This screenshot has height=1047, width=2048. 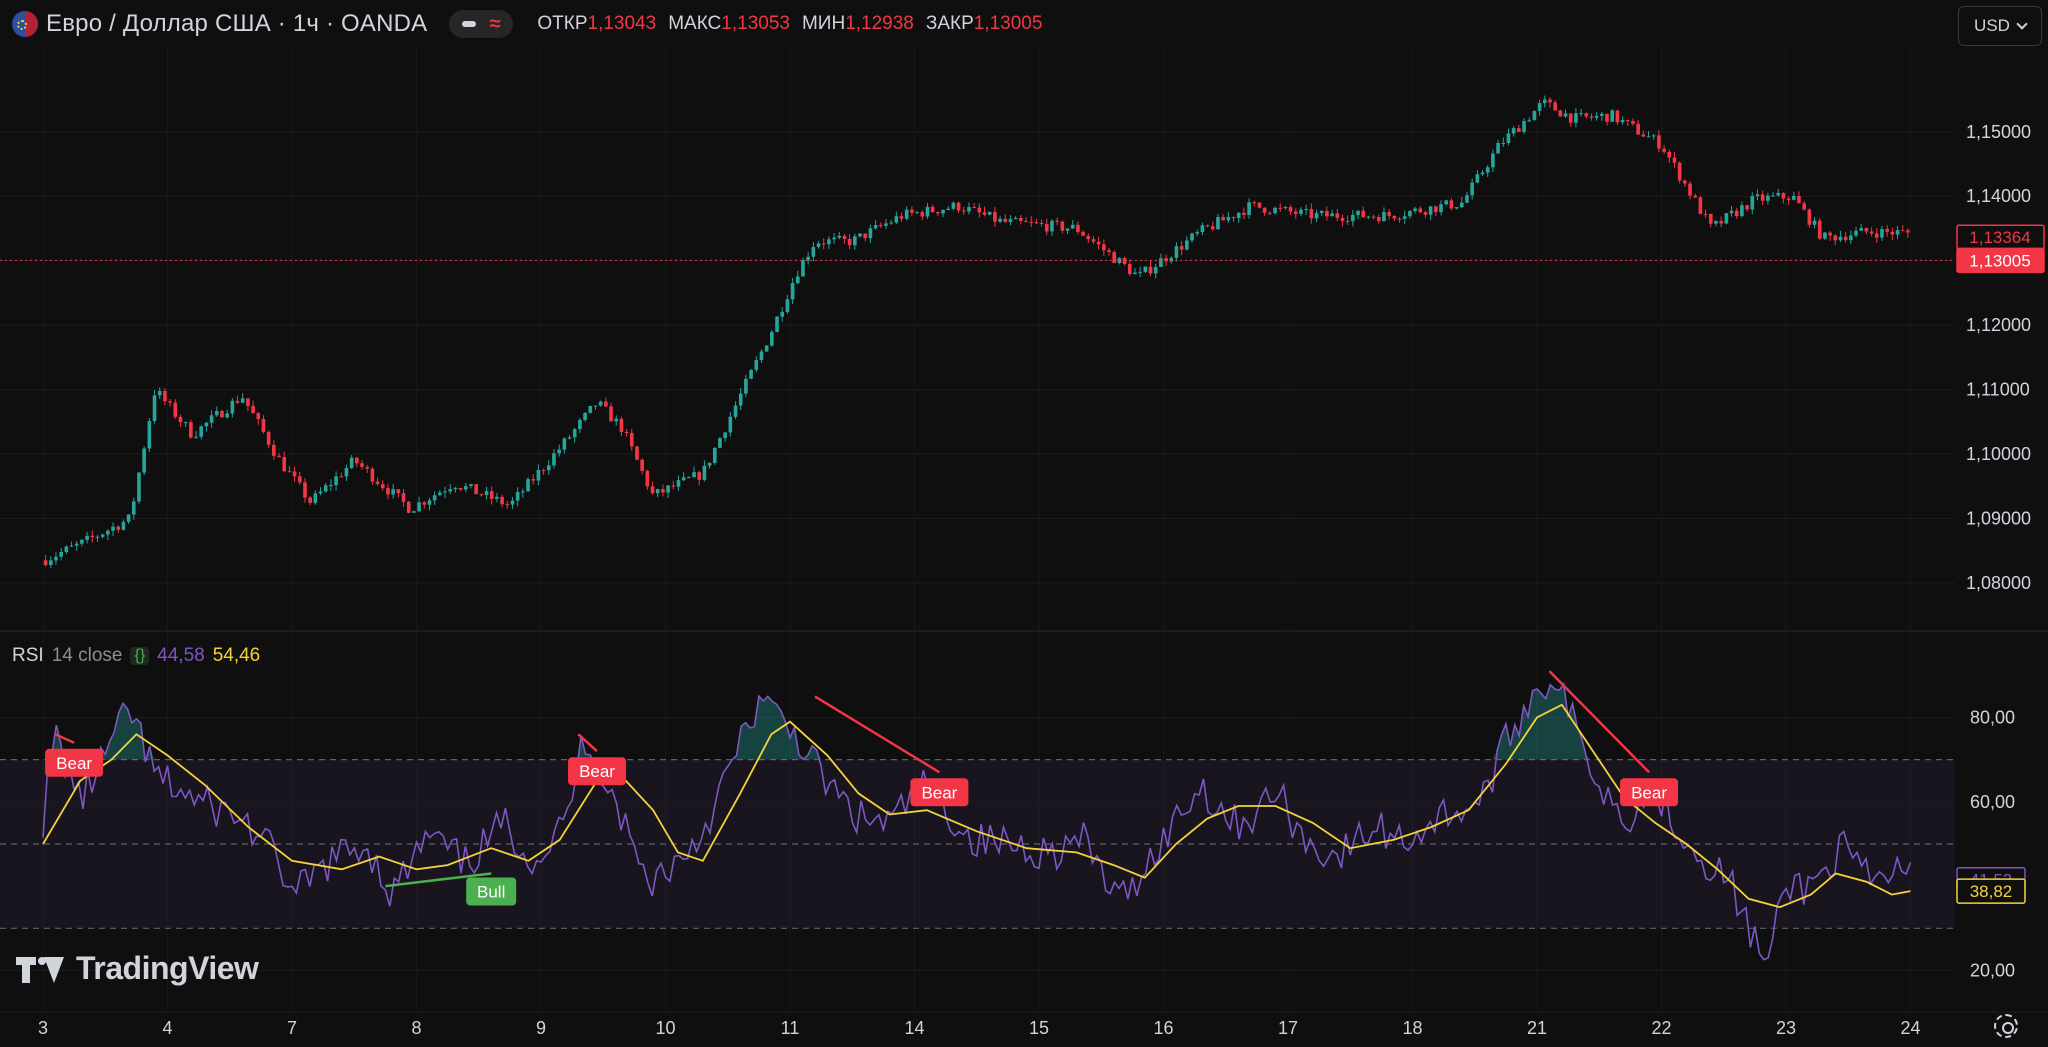 What do you see at coordinates (914, 1028) in the screenshot?
I see `time-tick-label: 14` at bounding box center [914, 1028].